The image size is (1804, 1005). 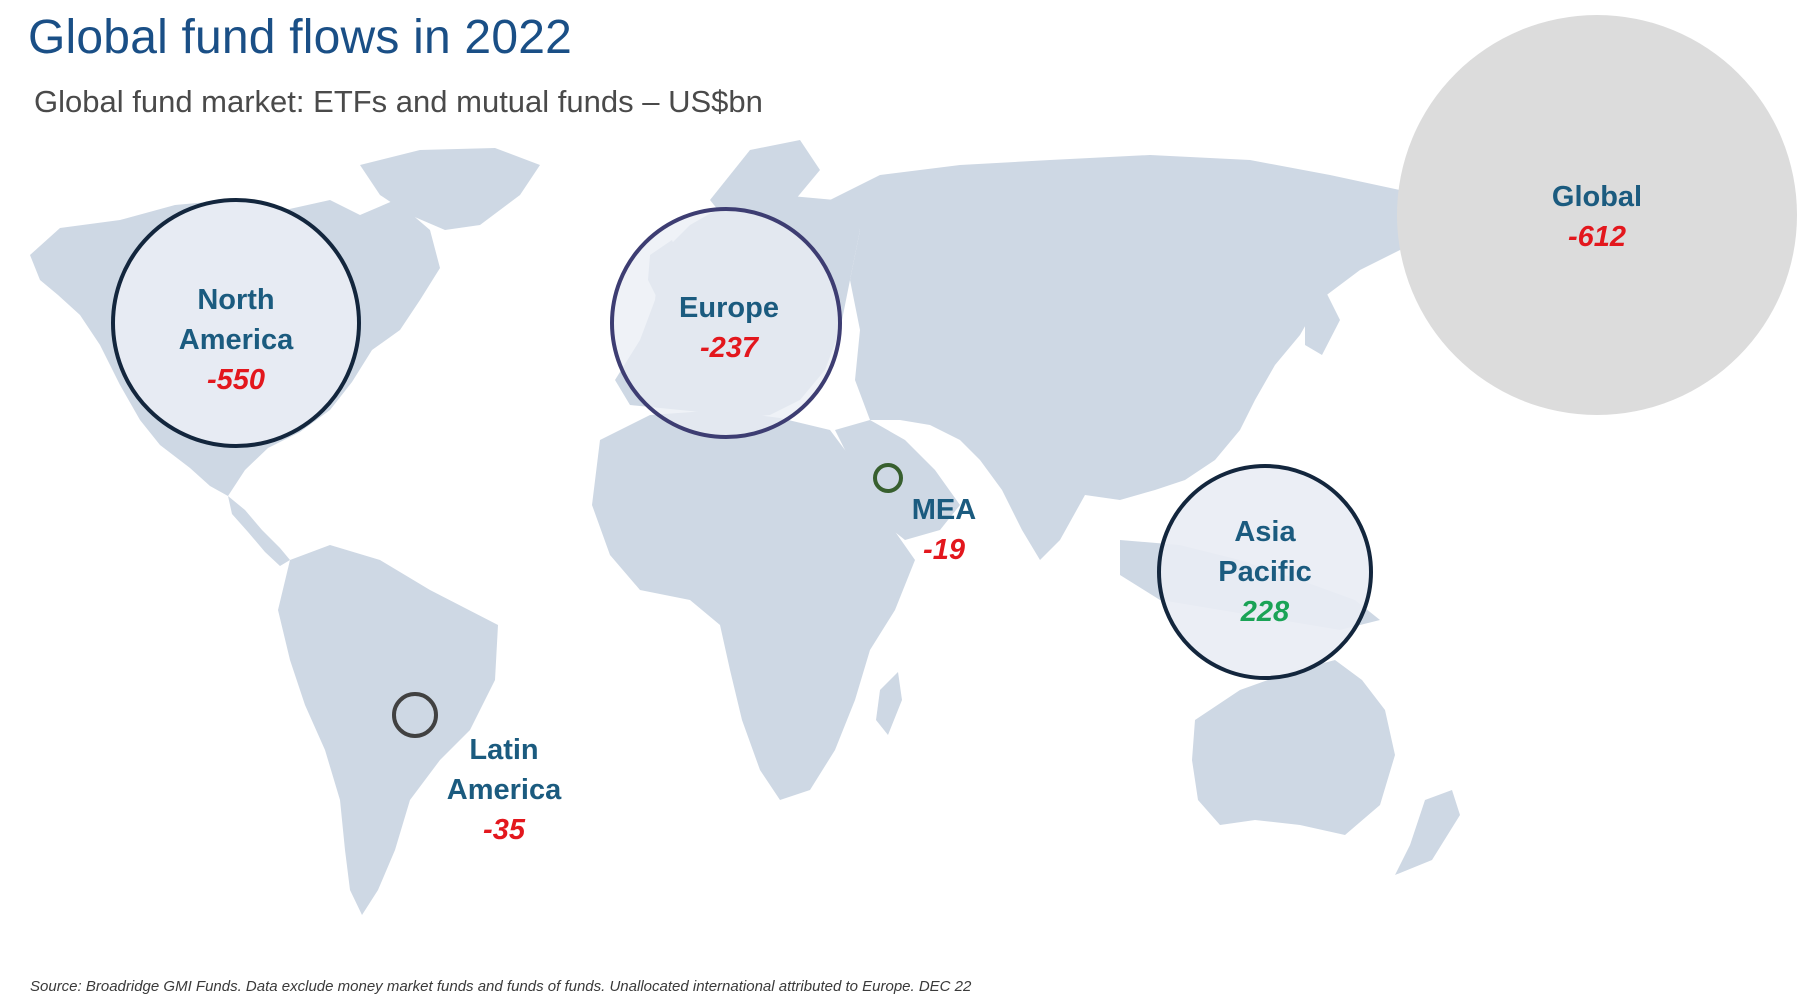 I want to click on north-america-name-line1: North, so click(x=236, y=300).